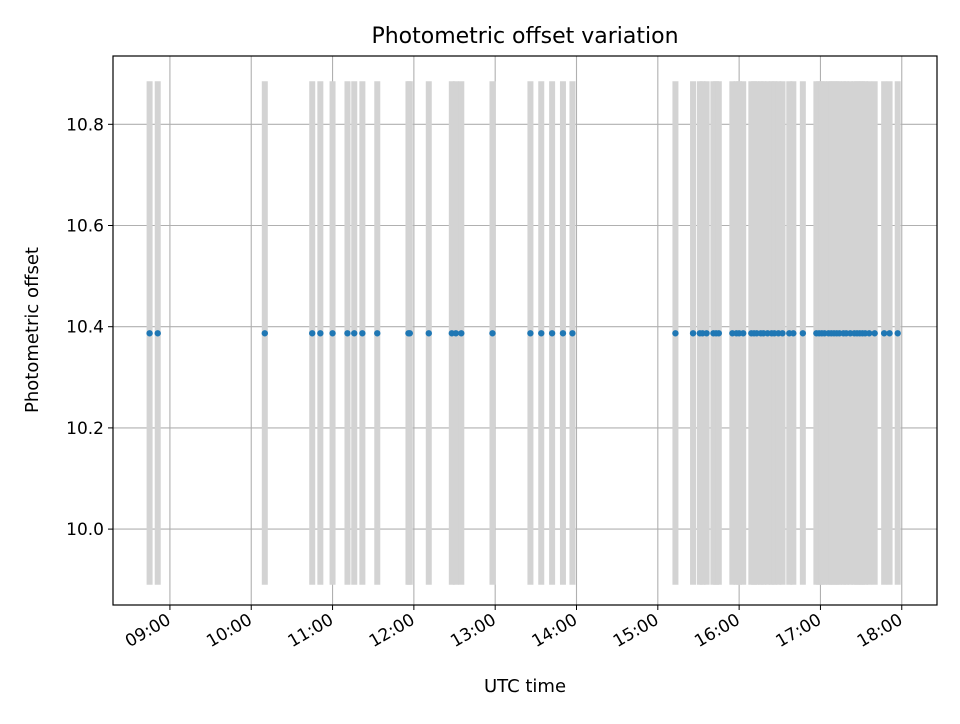  What do you see at coordinates (85, 429) in the screenshot?
I see `y-tick-label: 10.2` at bounding box center [85, 429].